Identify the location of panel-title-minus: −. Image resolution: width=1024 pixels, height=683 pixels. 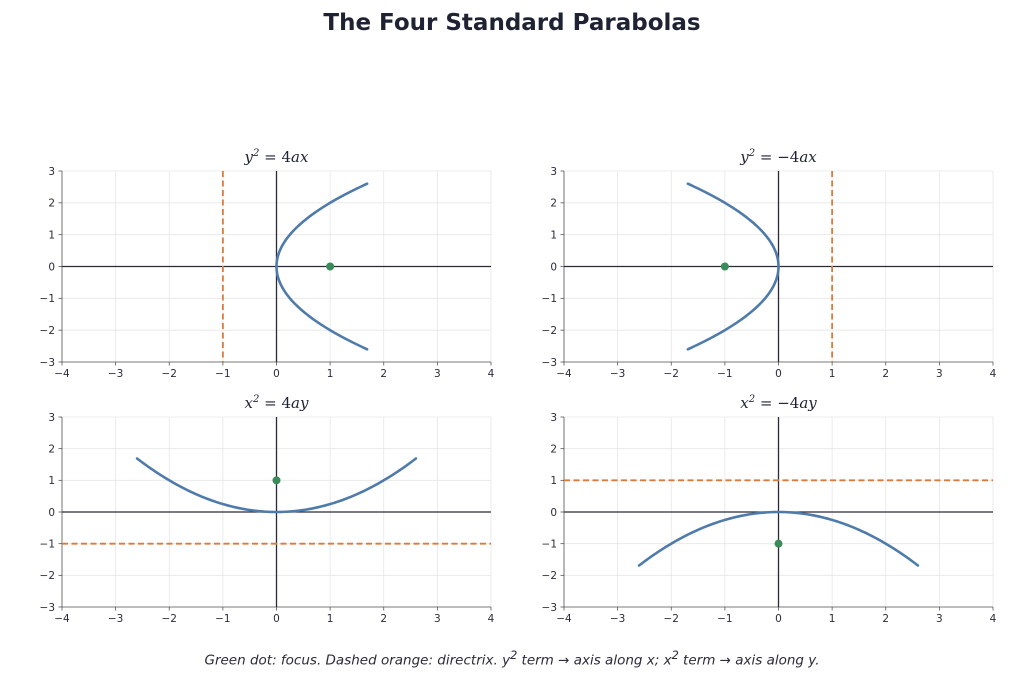
(783, 157).